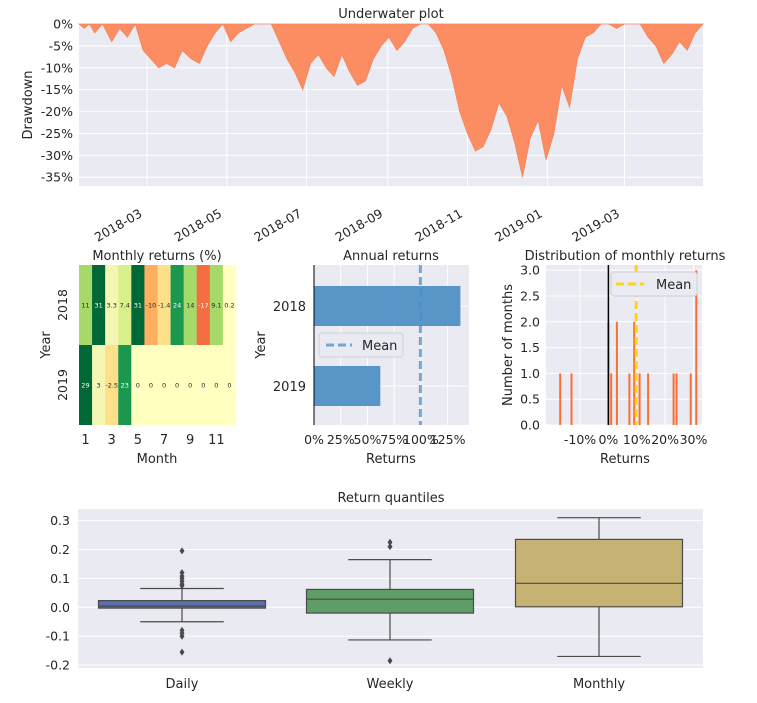 This screenshot has width=757, height=703. I want to click on distribution-legend: Mean, so click(654, 284).